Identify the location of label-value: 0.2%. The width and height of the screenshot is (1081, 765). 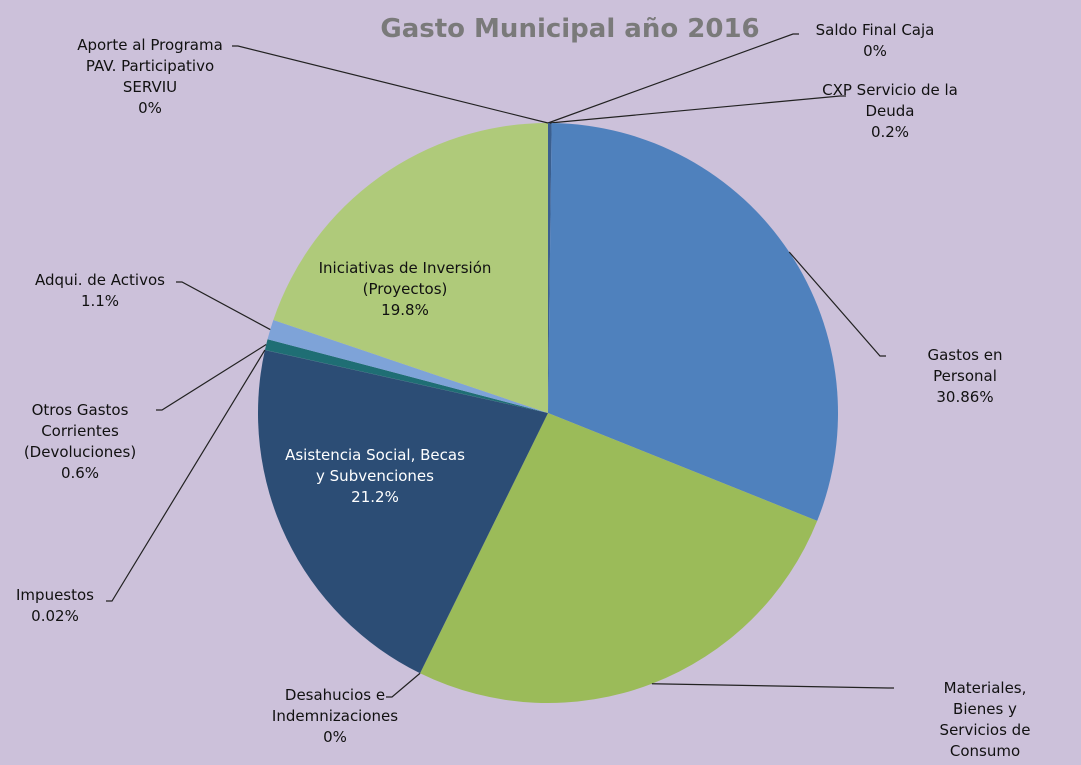
(890, 132).